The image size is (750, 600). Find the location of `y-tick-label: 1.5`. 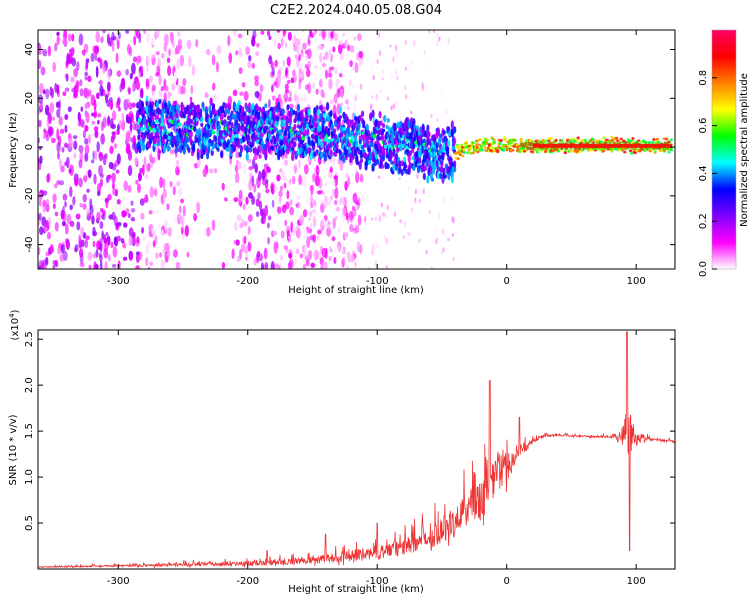

y-tick-label: 1.5 is located at coordinates (29, 431).